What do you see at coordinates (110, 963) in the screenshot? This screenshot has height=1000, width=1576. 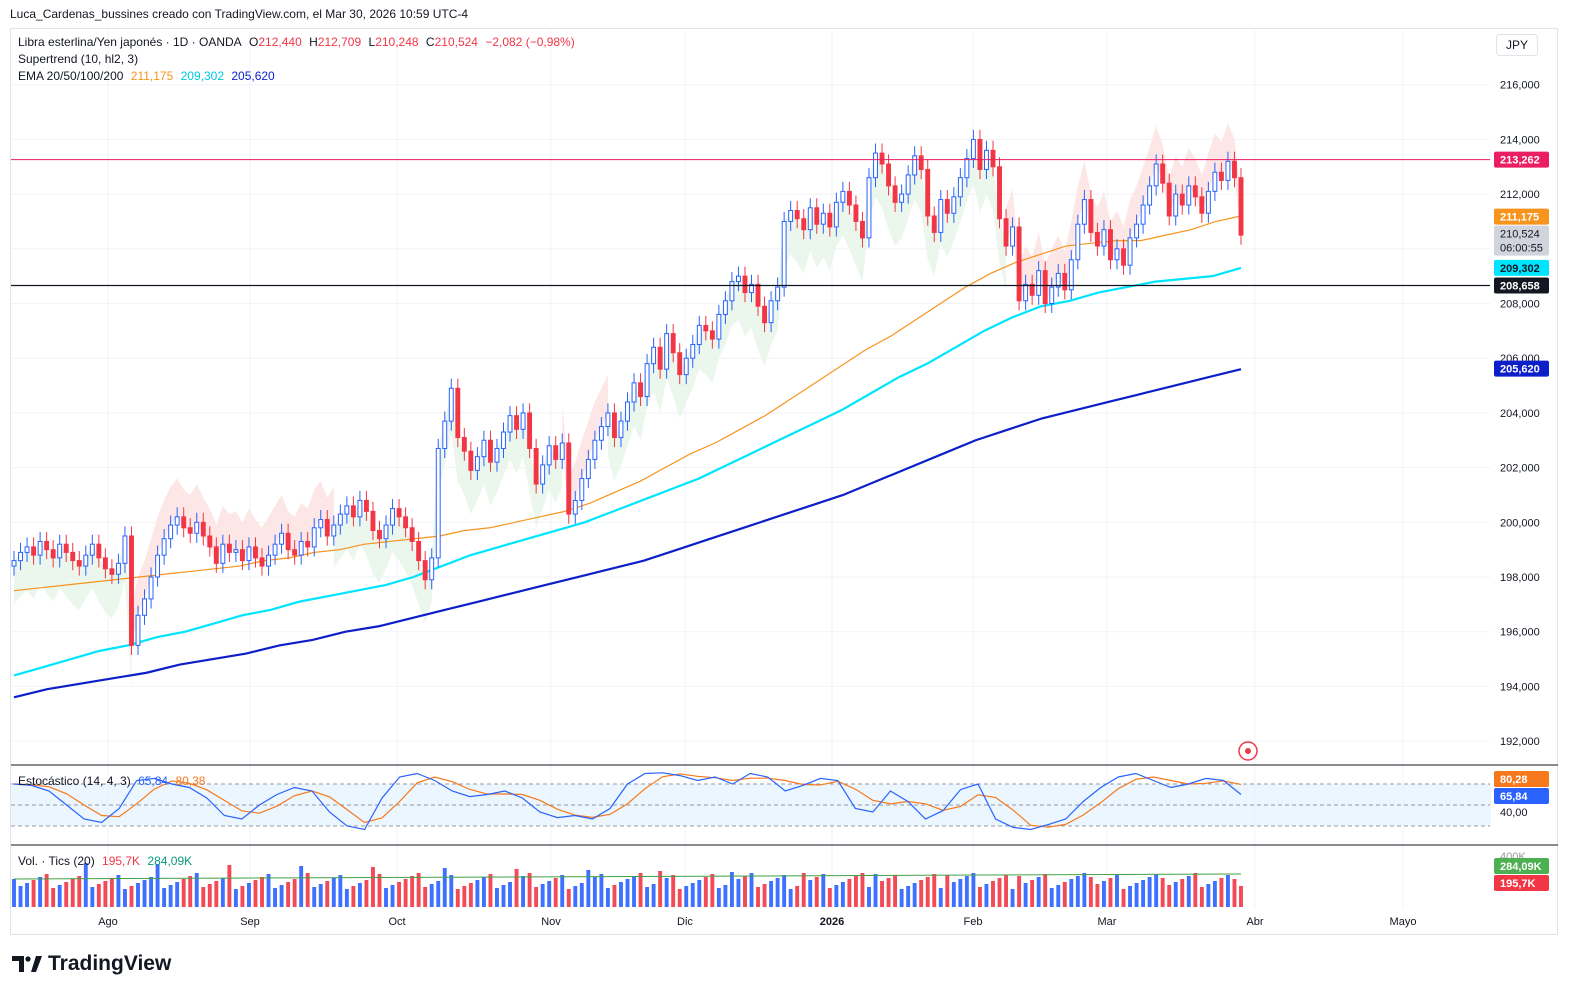 I see `tradingview-brand-text: TradingView` at bounding box center [110, 963].